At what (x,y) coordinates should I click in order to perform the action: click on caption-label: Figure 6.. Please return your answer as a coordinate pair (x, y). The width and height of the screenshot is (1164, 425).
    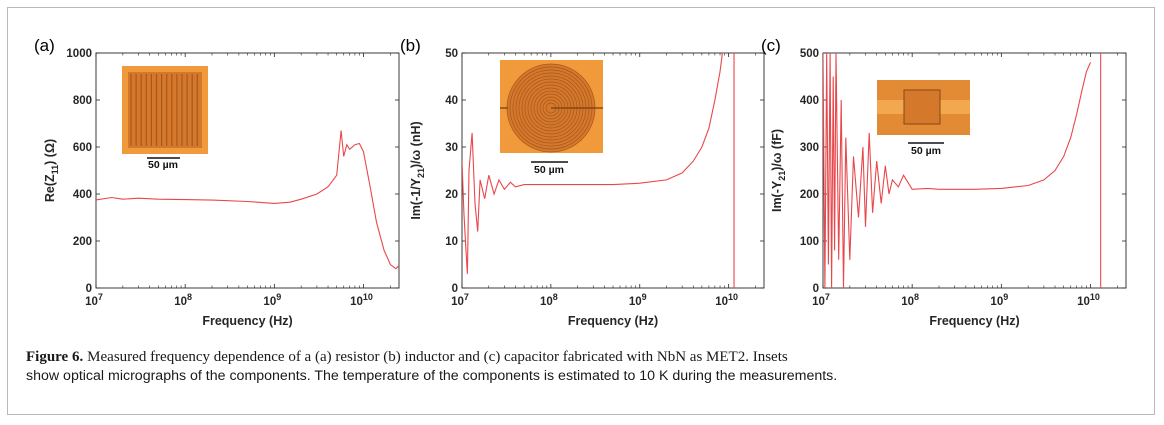
    Looking at the image, I should click on (55, 357).